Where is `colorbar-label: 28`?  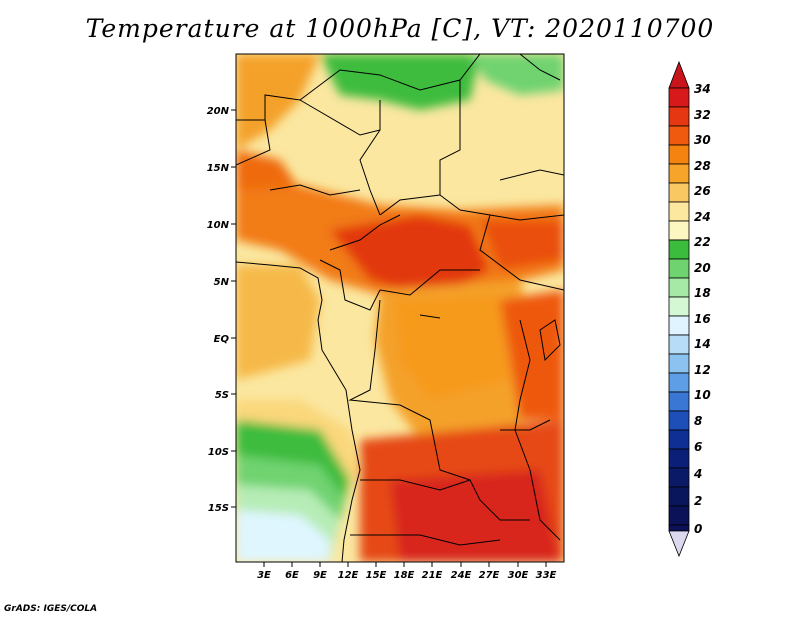 colorbar-label: 28 is located at coordinates (702, 166).